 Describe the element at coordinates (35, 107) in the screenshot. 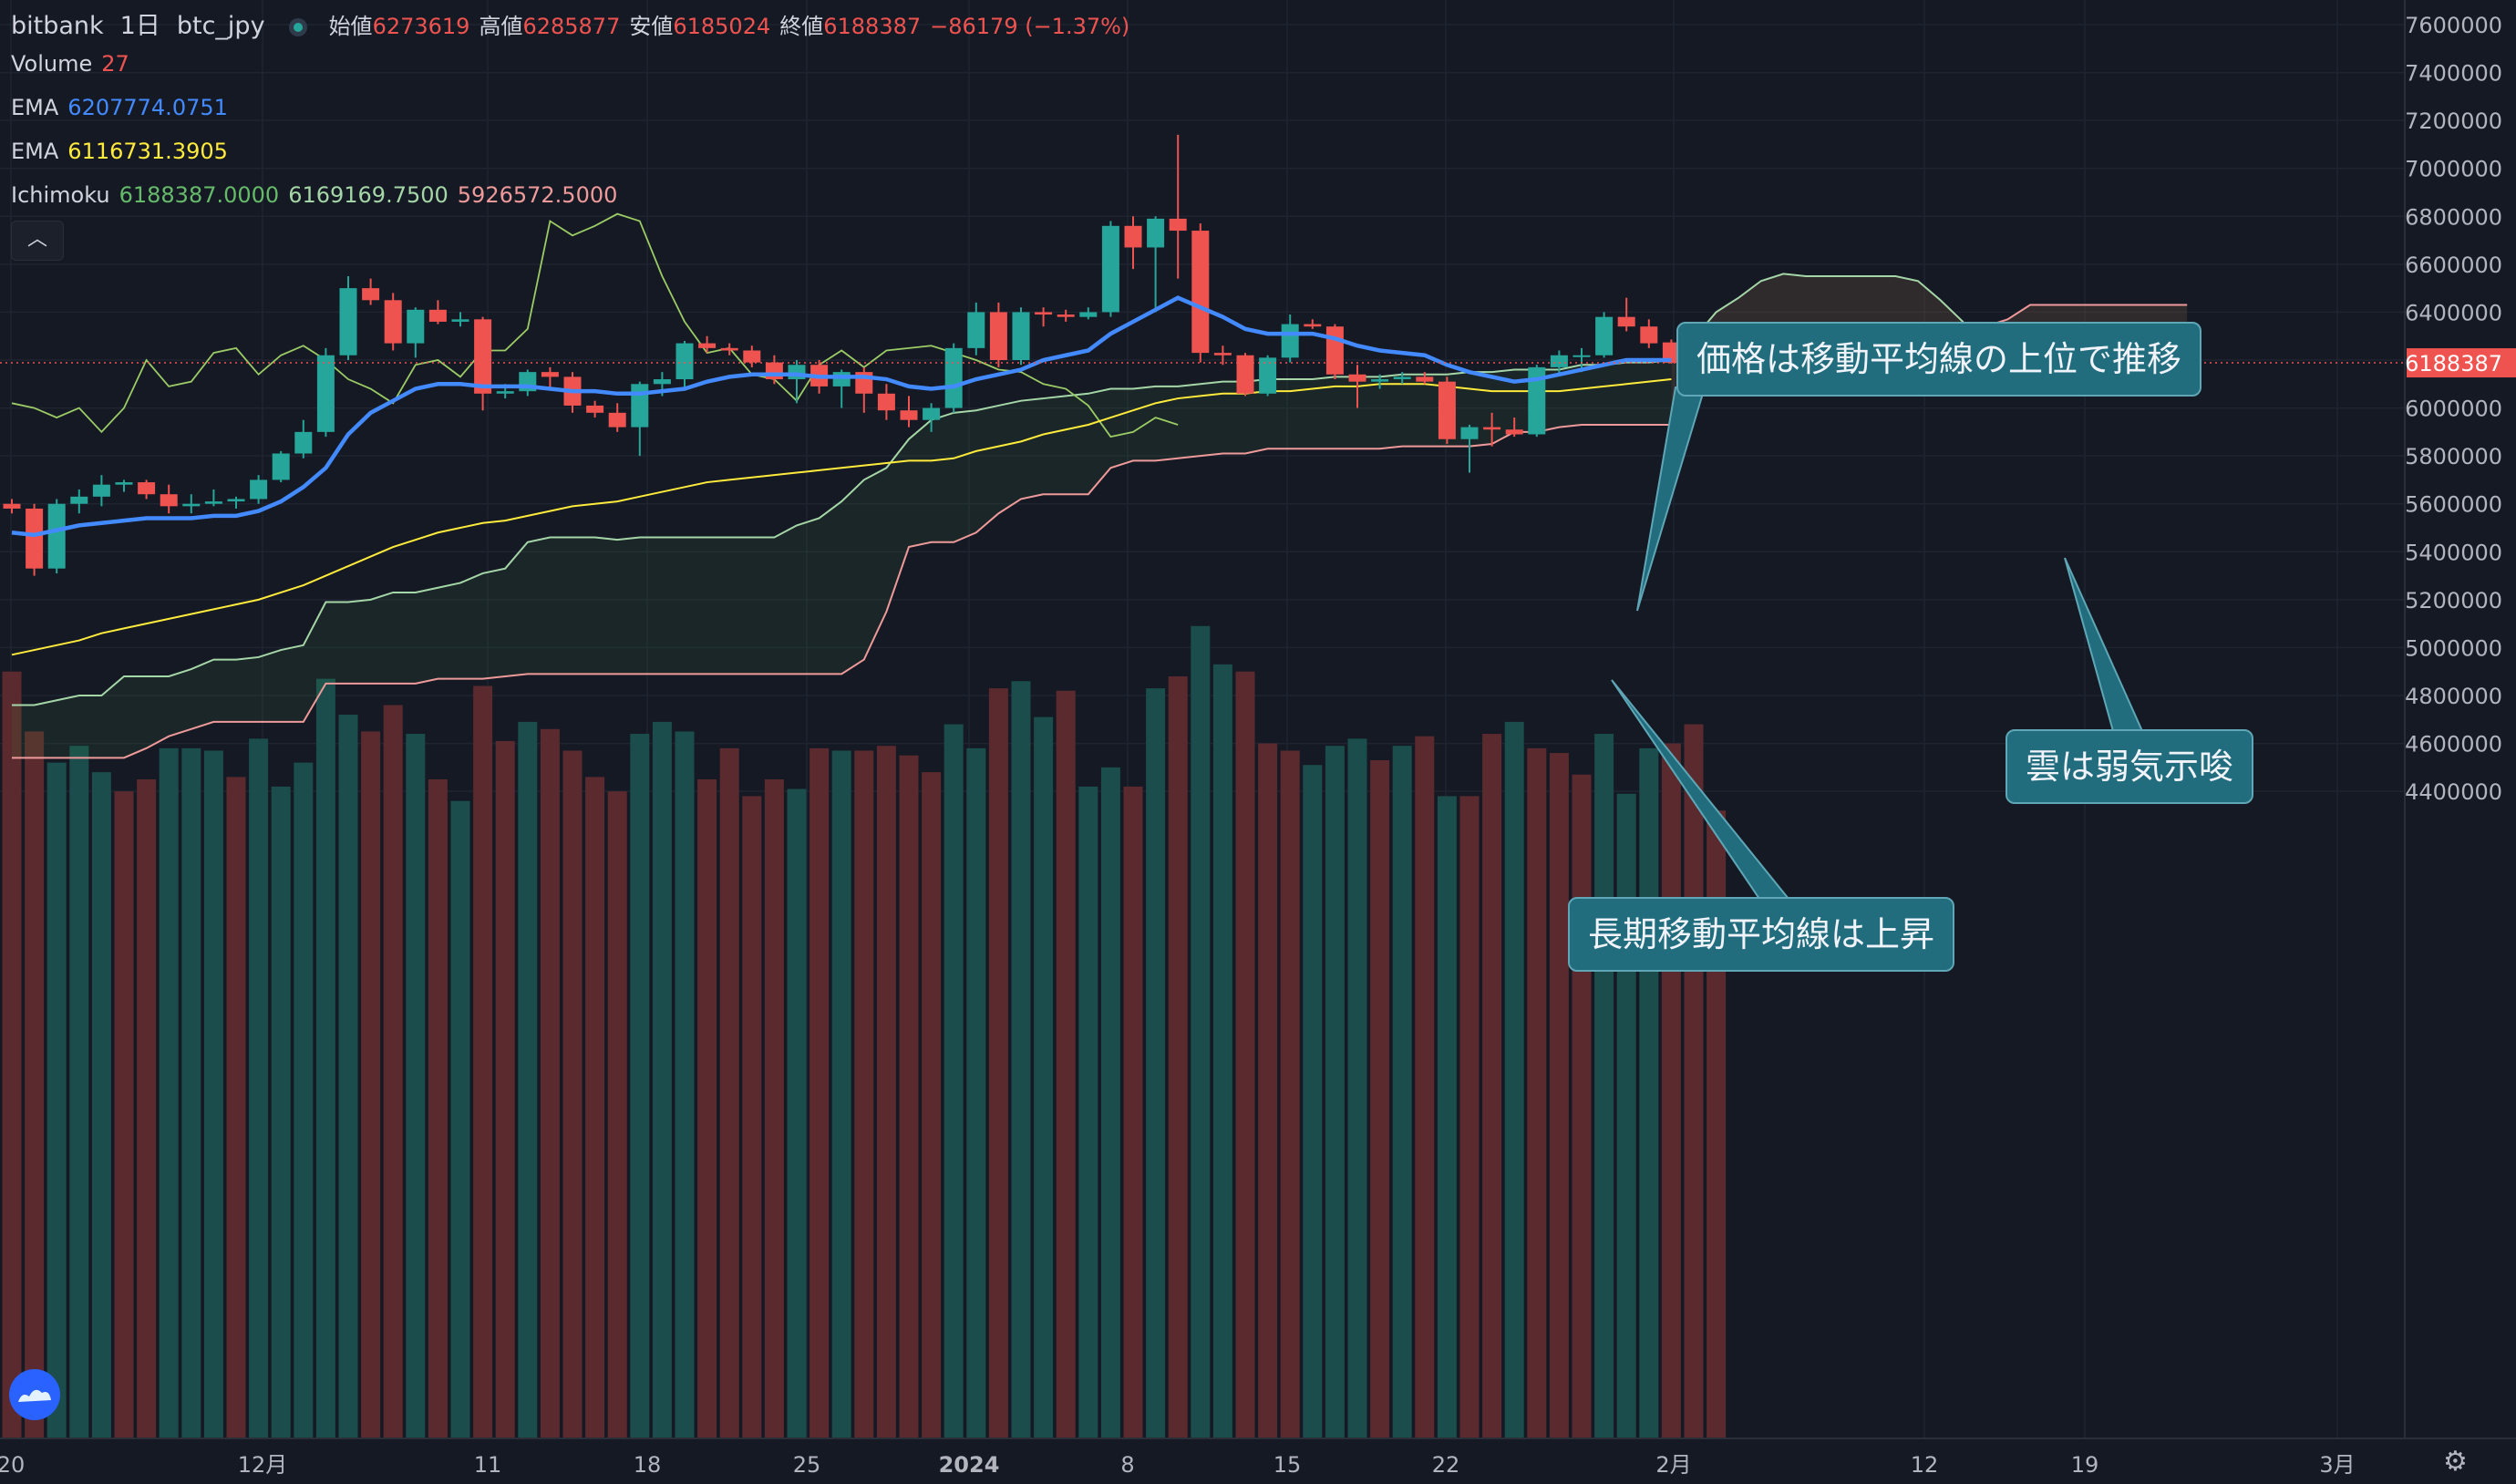

I see `indicator-name: EMA` at that location.